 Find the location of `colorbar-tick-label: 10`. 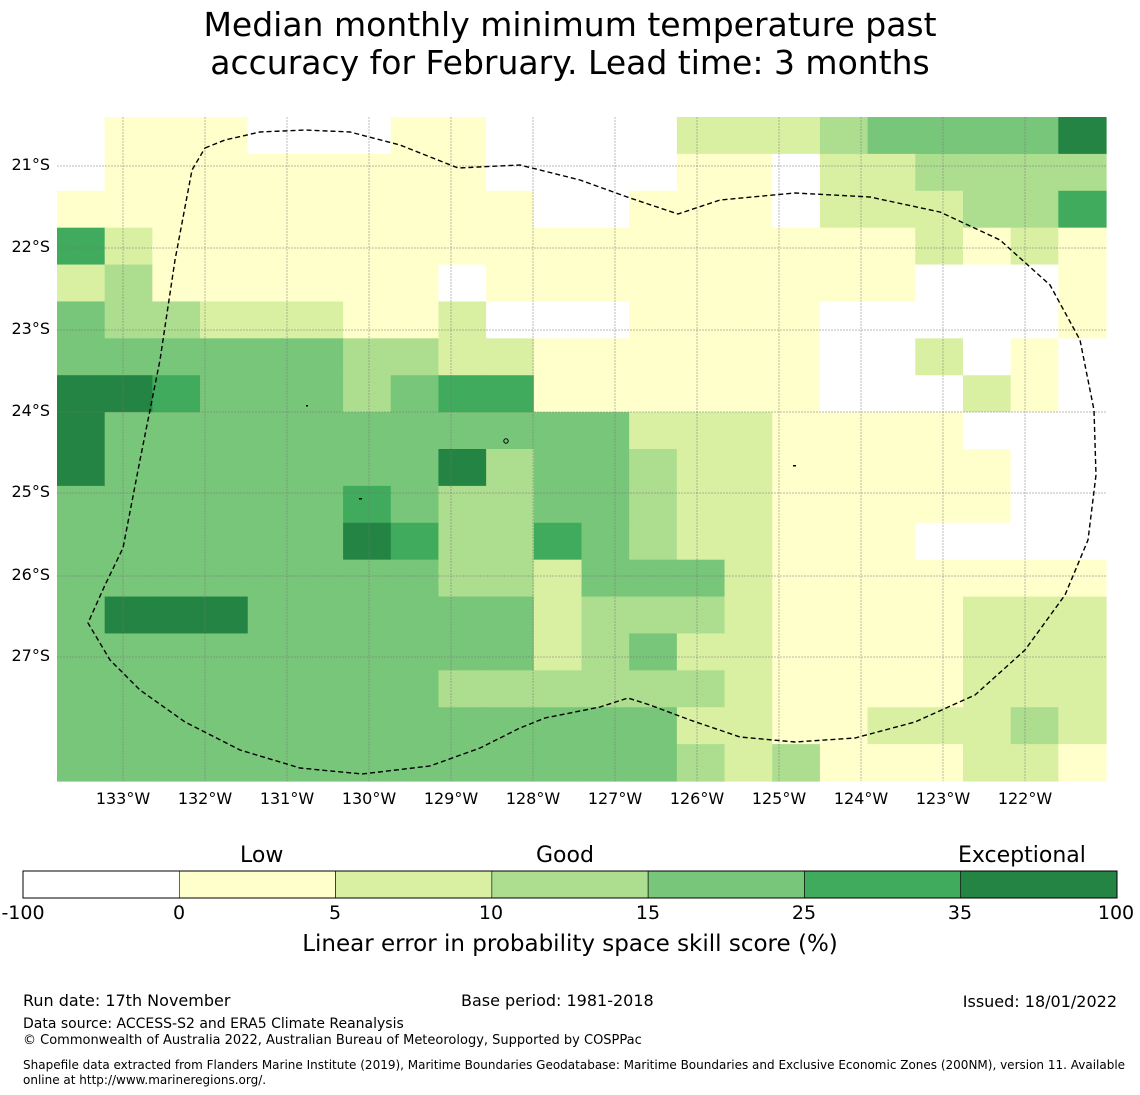

colorbar-tick-label: 10 is located at coordinates (491, 913).